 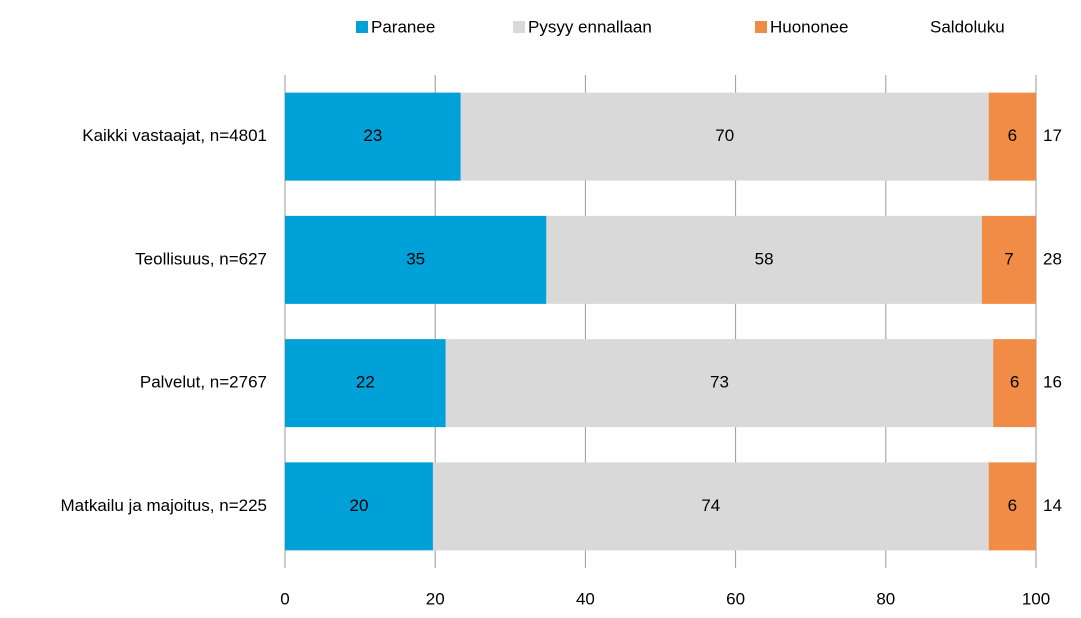 What do you see at coordinates (1052, 258) in the screenshot?
I see `balance-label: 28` at bounding box center [1052, 258].